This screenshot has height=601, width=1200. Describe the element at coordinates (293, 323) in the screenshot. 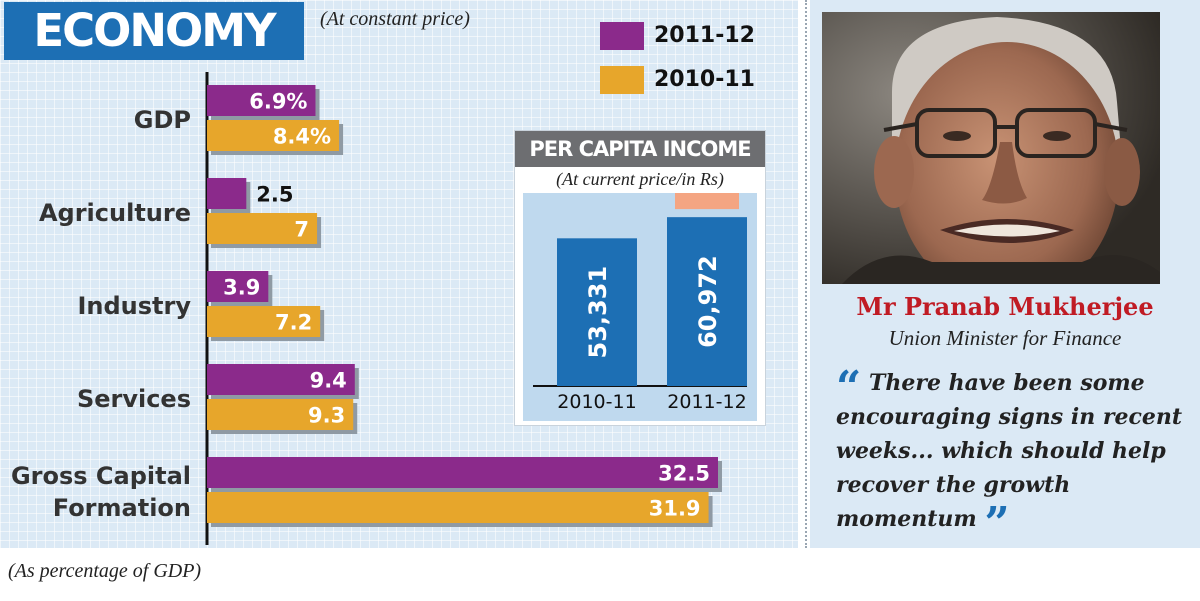

I see `bar-value-label: 7.2` at that location.